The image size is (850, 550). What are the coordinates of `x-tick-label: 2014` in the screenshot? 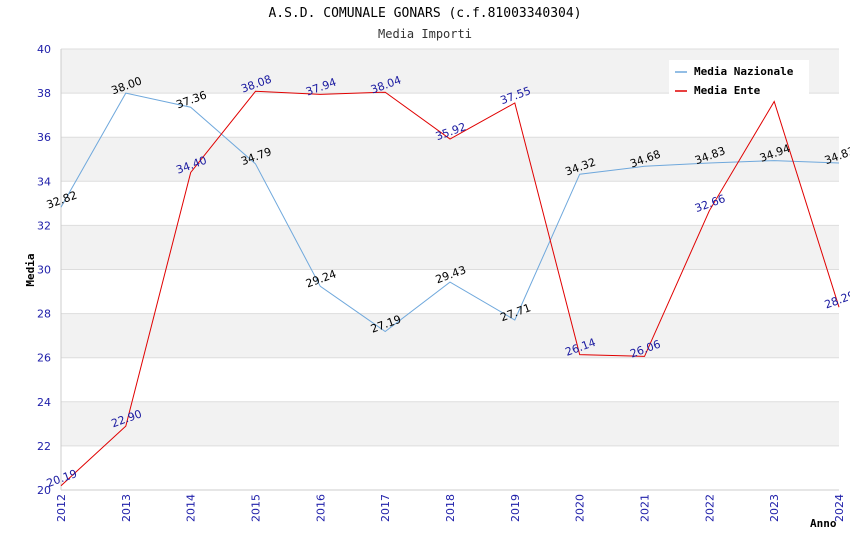 It's located at (191, 508).